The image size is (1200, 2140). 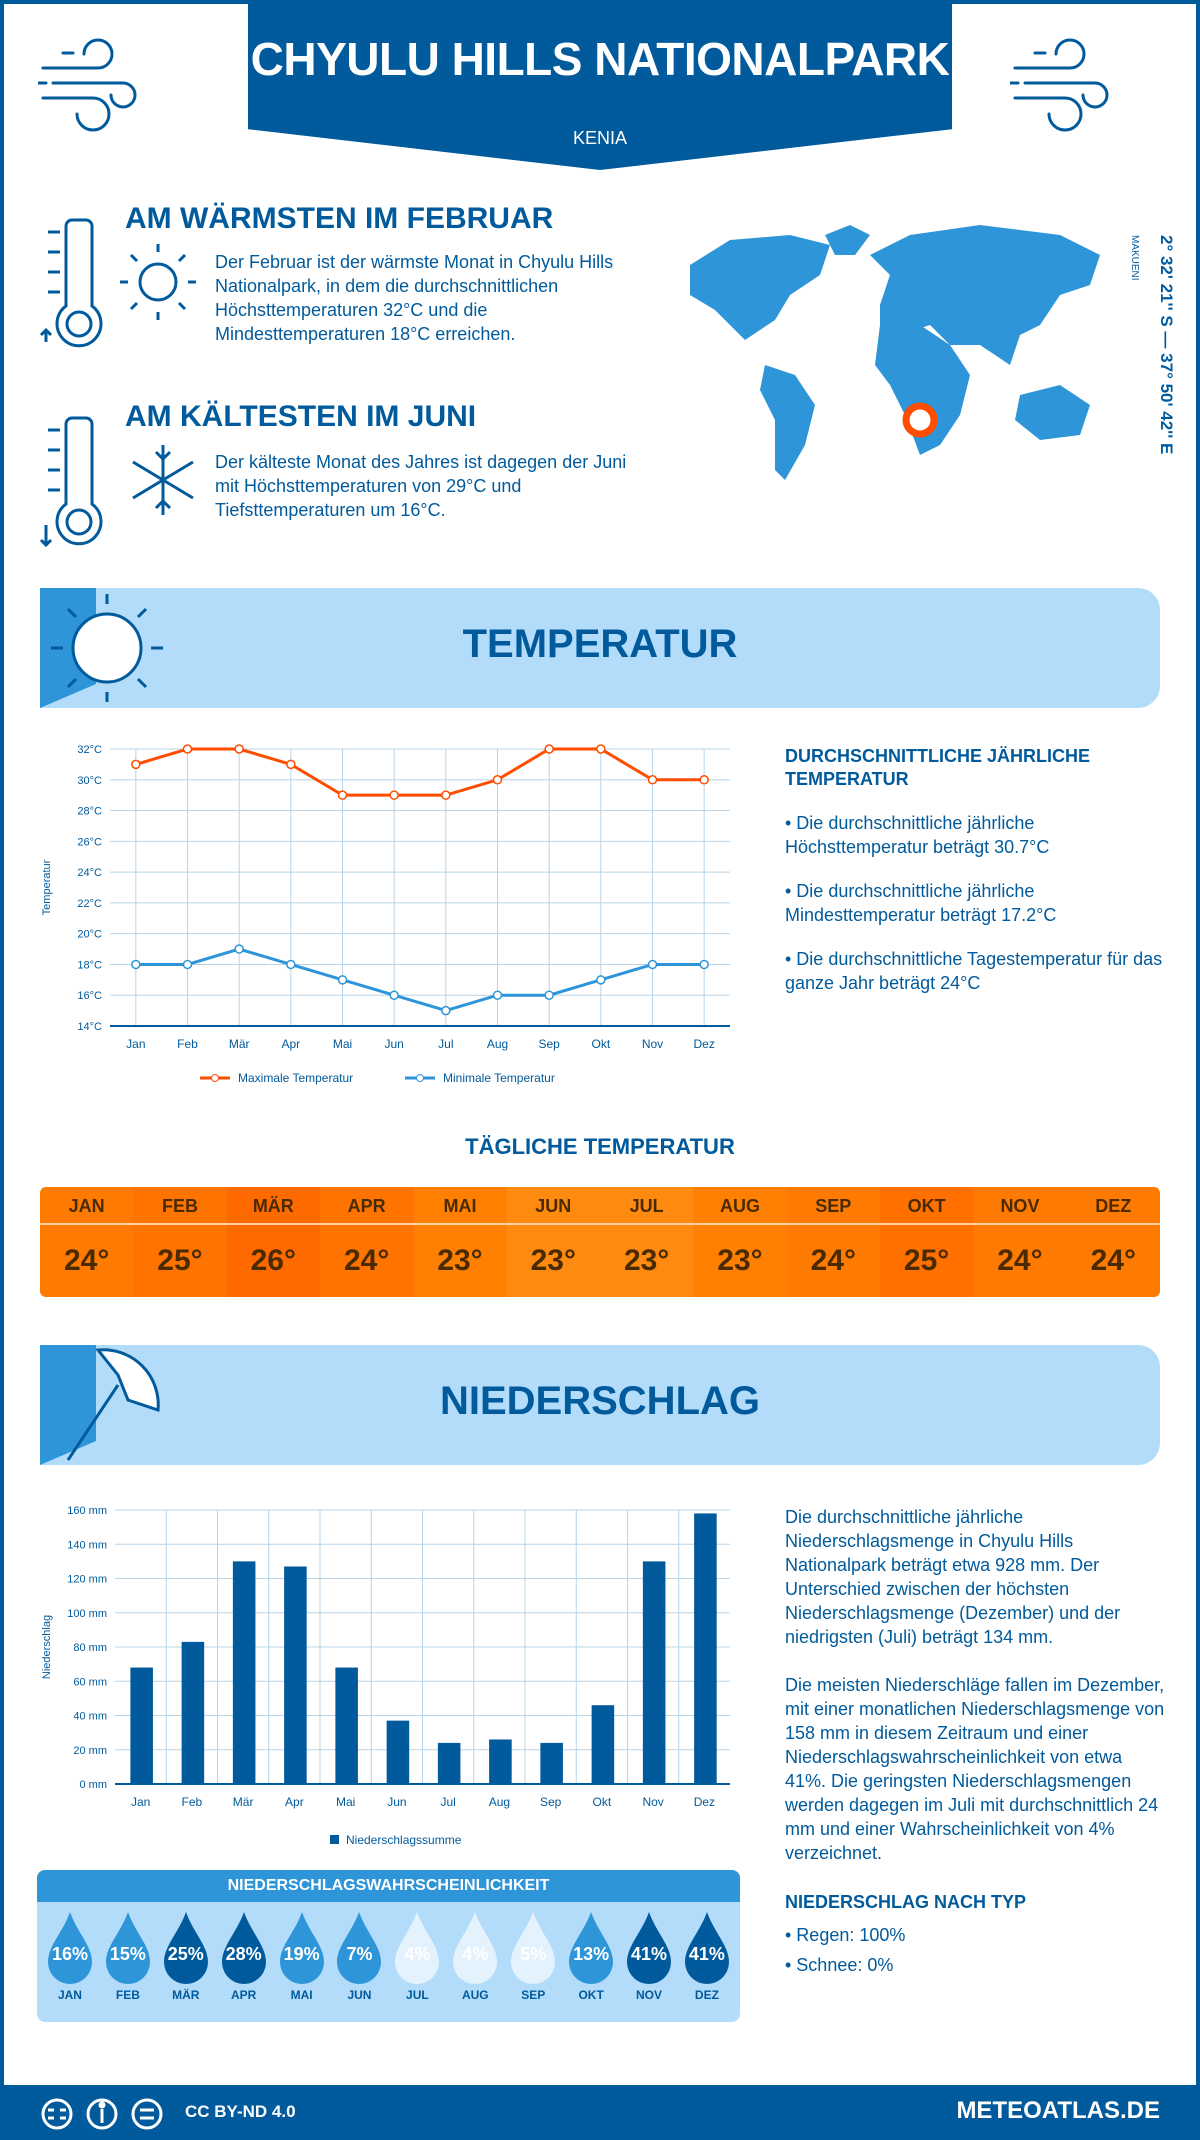 I want to click on precipitation-title: NIEDERSCHLAG, so click(x=600, y=1401).